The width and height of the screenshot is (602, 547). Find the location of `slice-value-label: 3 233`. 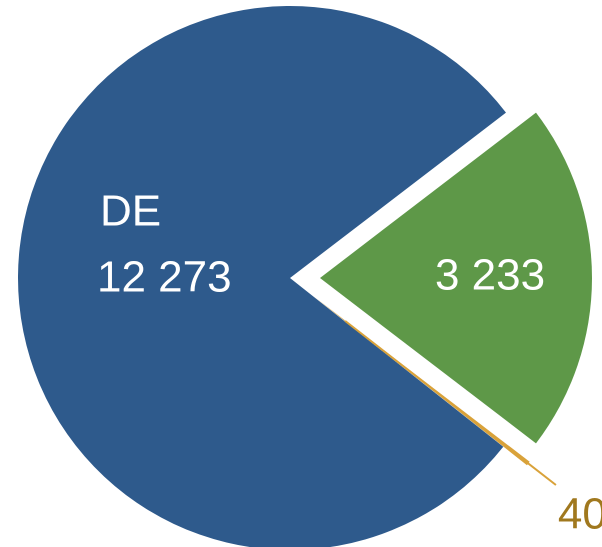

slice-value-label: 3 233 is located at coordinates (490, 275).